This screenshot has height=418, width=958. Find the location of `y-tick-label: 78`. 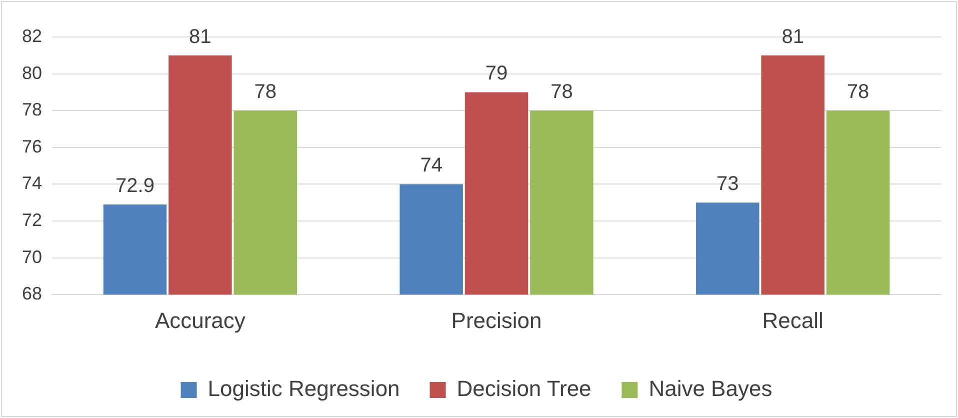

y-tick-label: 78 is located at coordinates (32, 110).